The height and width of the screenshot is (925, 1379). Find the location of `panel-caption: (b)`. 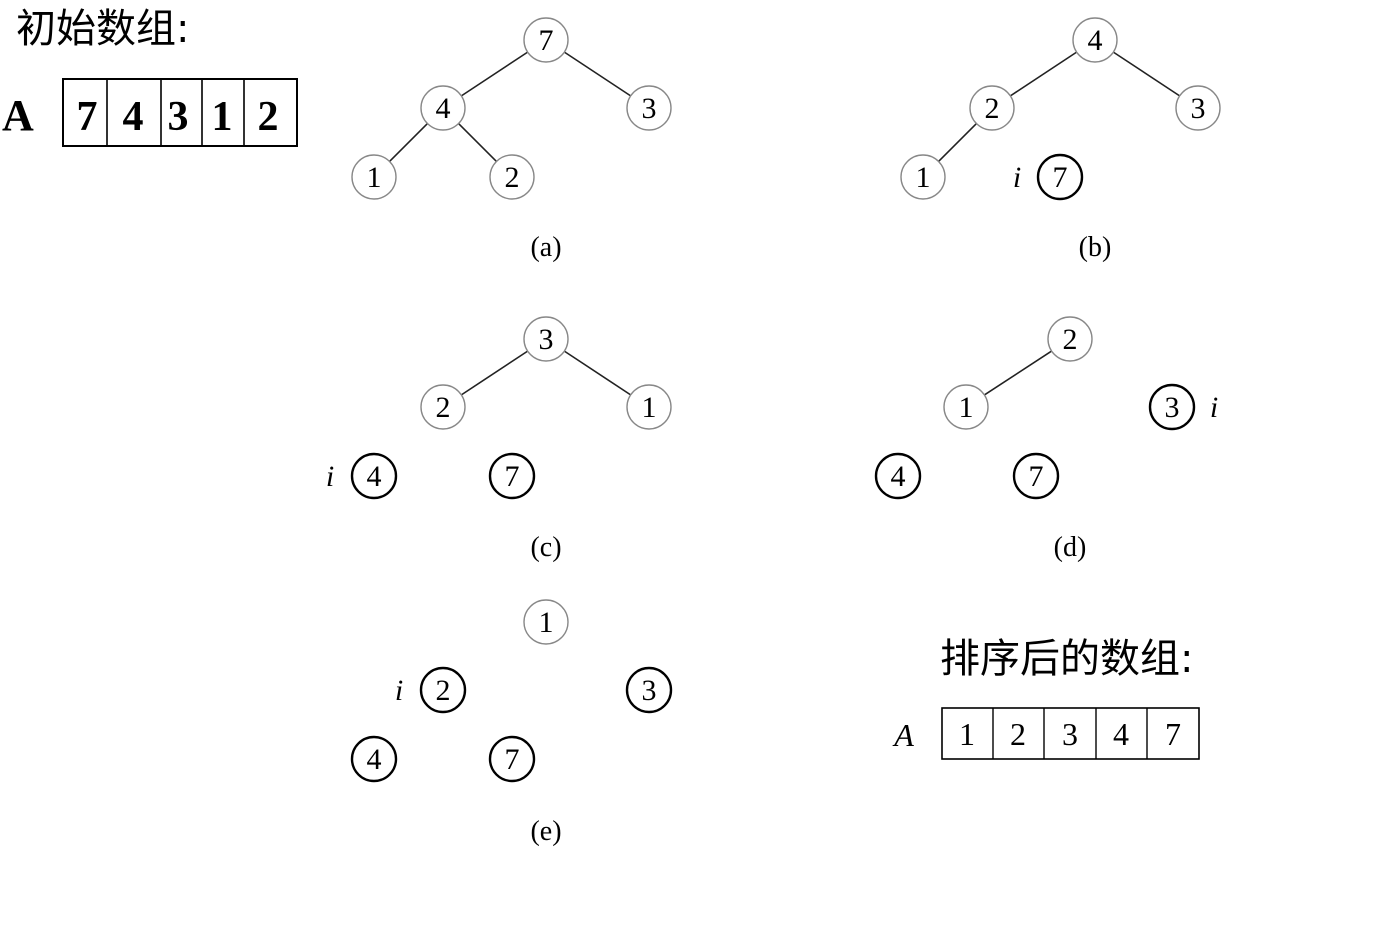

panel-caption: (b) is located at coordinates (1095, 247).